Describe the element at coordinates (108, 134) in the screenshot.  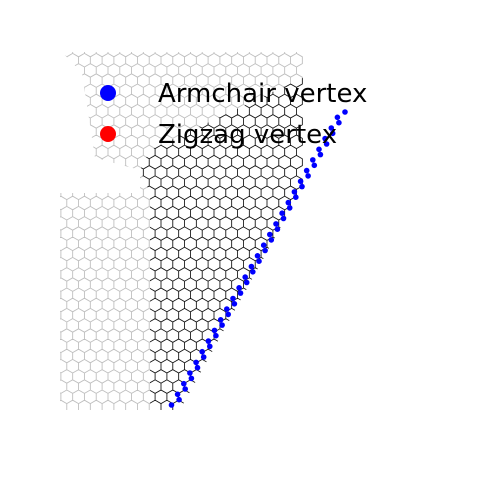
I see `legend-marker-zigzag` at that location.